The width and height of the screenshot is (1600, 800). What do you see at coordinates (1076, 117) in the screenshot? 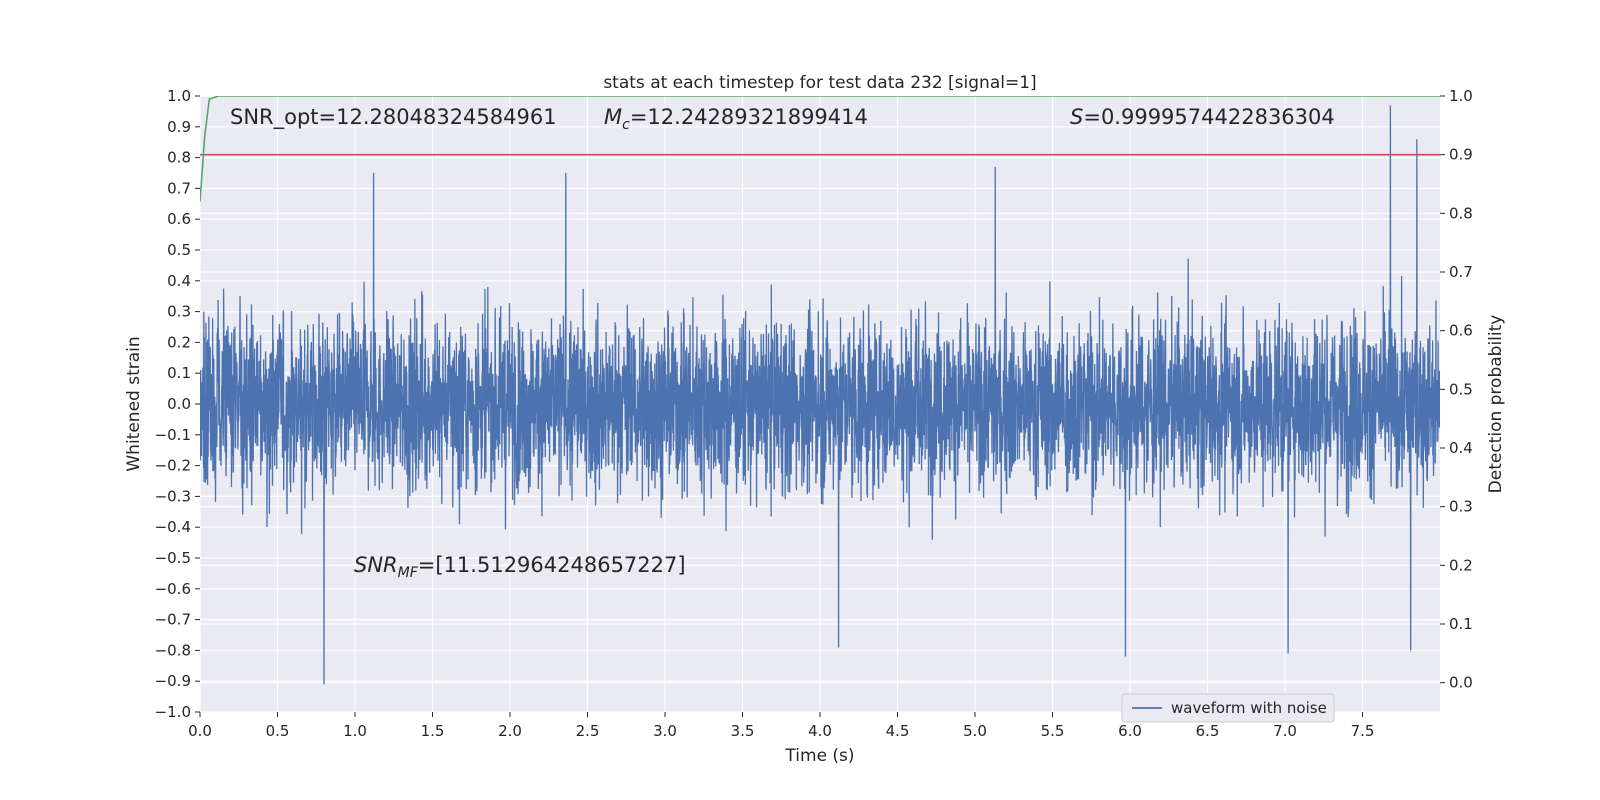
I see `s-symbol: S` at bounding box center [1076, 117].